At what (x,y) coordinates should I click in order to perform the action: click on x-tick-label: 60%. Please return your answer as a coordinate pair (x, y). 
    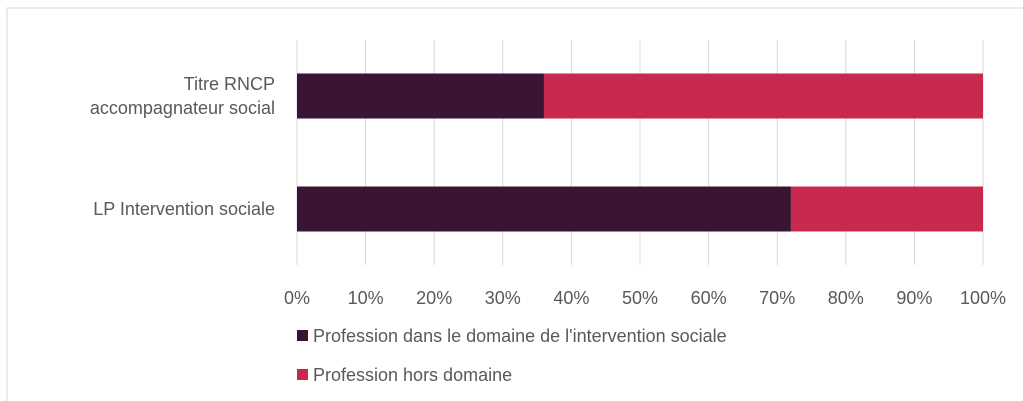
    Looking at the image, I should click on (708, 298).